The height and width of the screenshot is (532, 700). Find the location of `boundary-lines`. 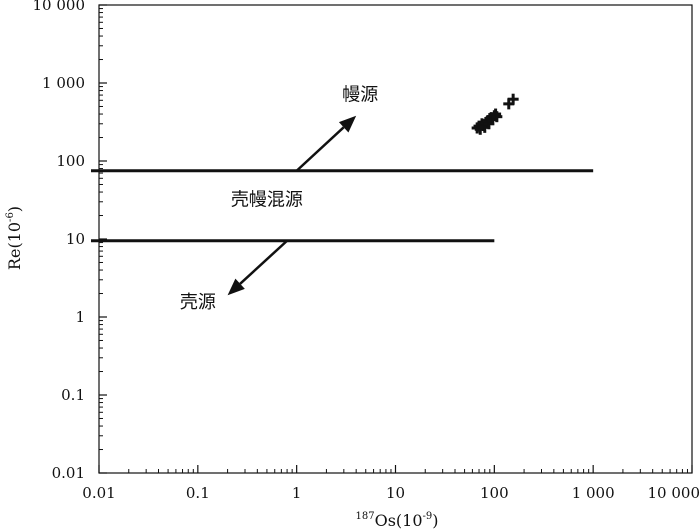

boundary-lines is located at coordinates (342, 206).